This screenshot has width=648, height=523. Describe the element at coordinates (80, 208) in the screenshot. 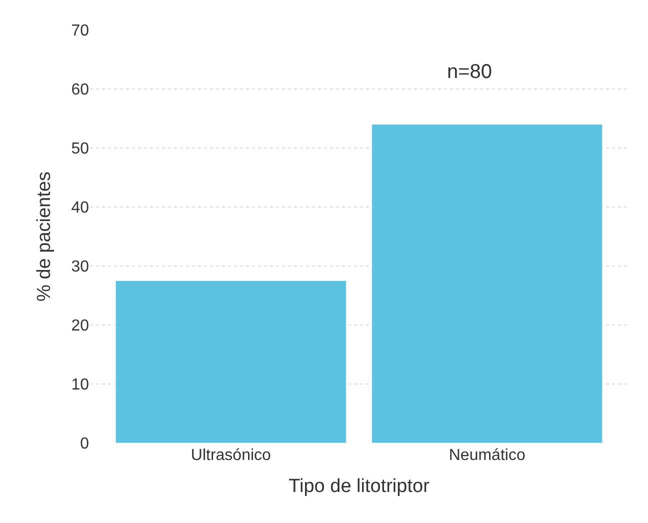

I see `y-tick-label: 40` at that location.